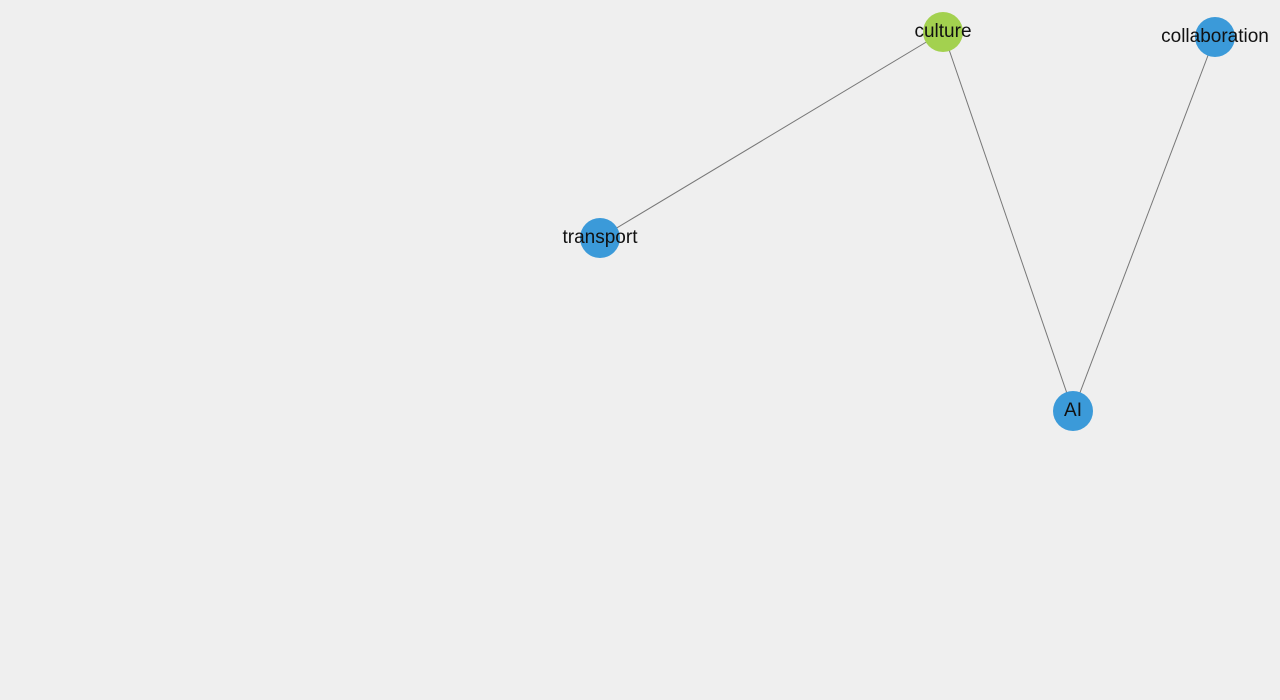 The width and height of the screenshot is (1280, 700). I want to click on node-label-ai: AI, so click(1073, 410).